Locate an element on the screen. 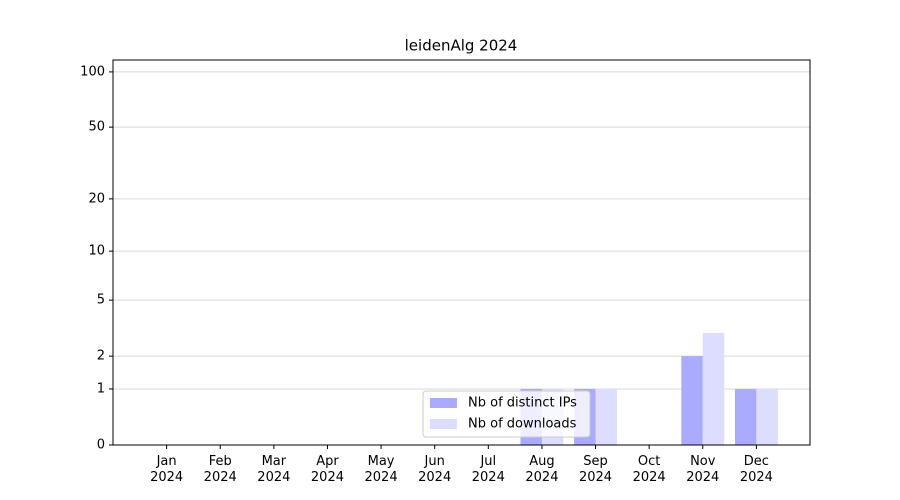 The height and width of the screenshot is (500, 900). x-tick-label: Mar 2024 is located at coordinates (273, 469).